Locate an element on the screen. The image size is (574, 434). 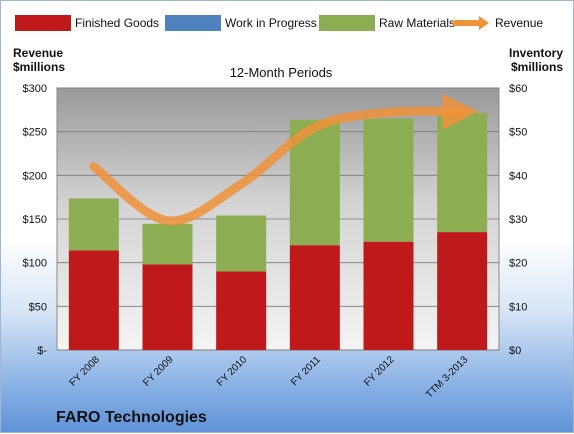
right-axis-title-line2: $millions is located at coordinates (537, 67).